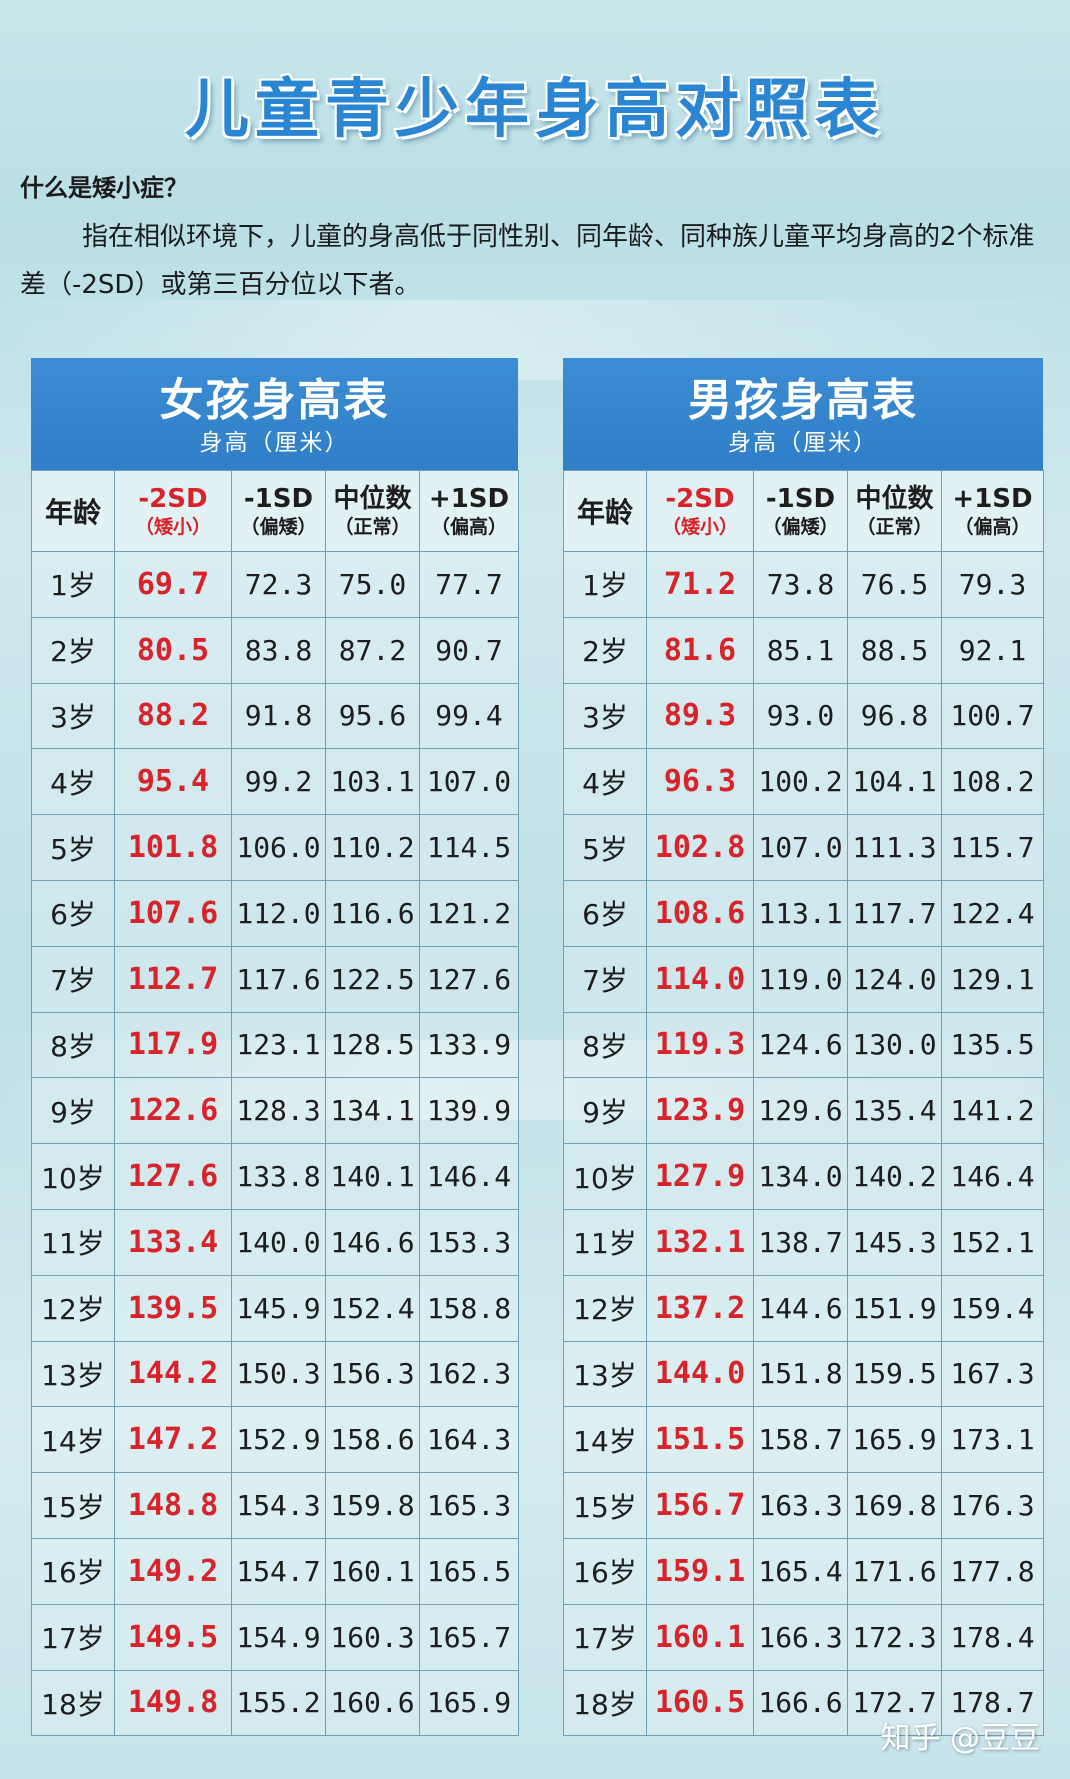  What do you see at coordinates (803, 979) in the screenshot?
I see `table-row: 7岁 114.0 119.0 124.0 129.1` at bounding box center [803, 979].